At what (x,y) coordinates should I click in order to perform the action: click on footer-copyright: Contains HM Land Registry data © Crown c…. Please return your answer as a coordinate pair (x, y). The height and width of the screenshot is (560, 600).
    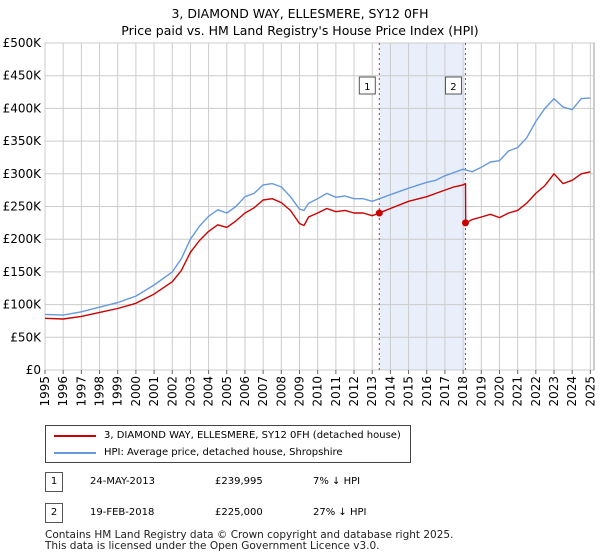
    Looking at the image, I should click on (249, 535).